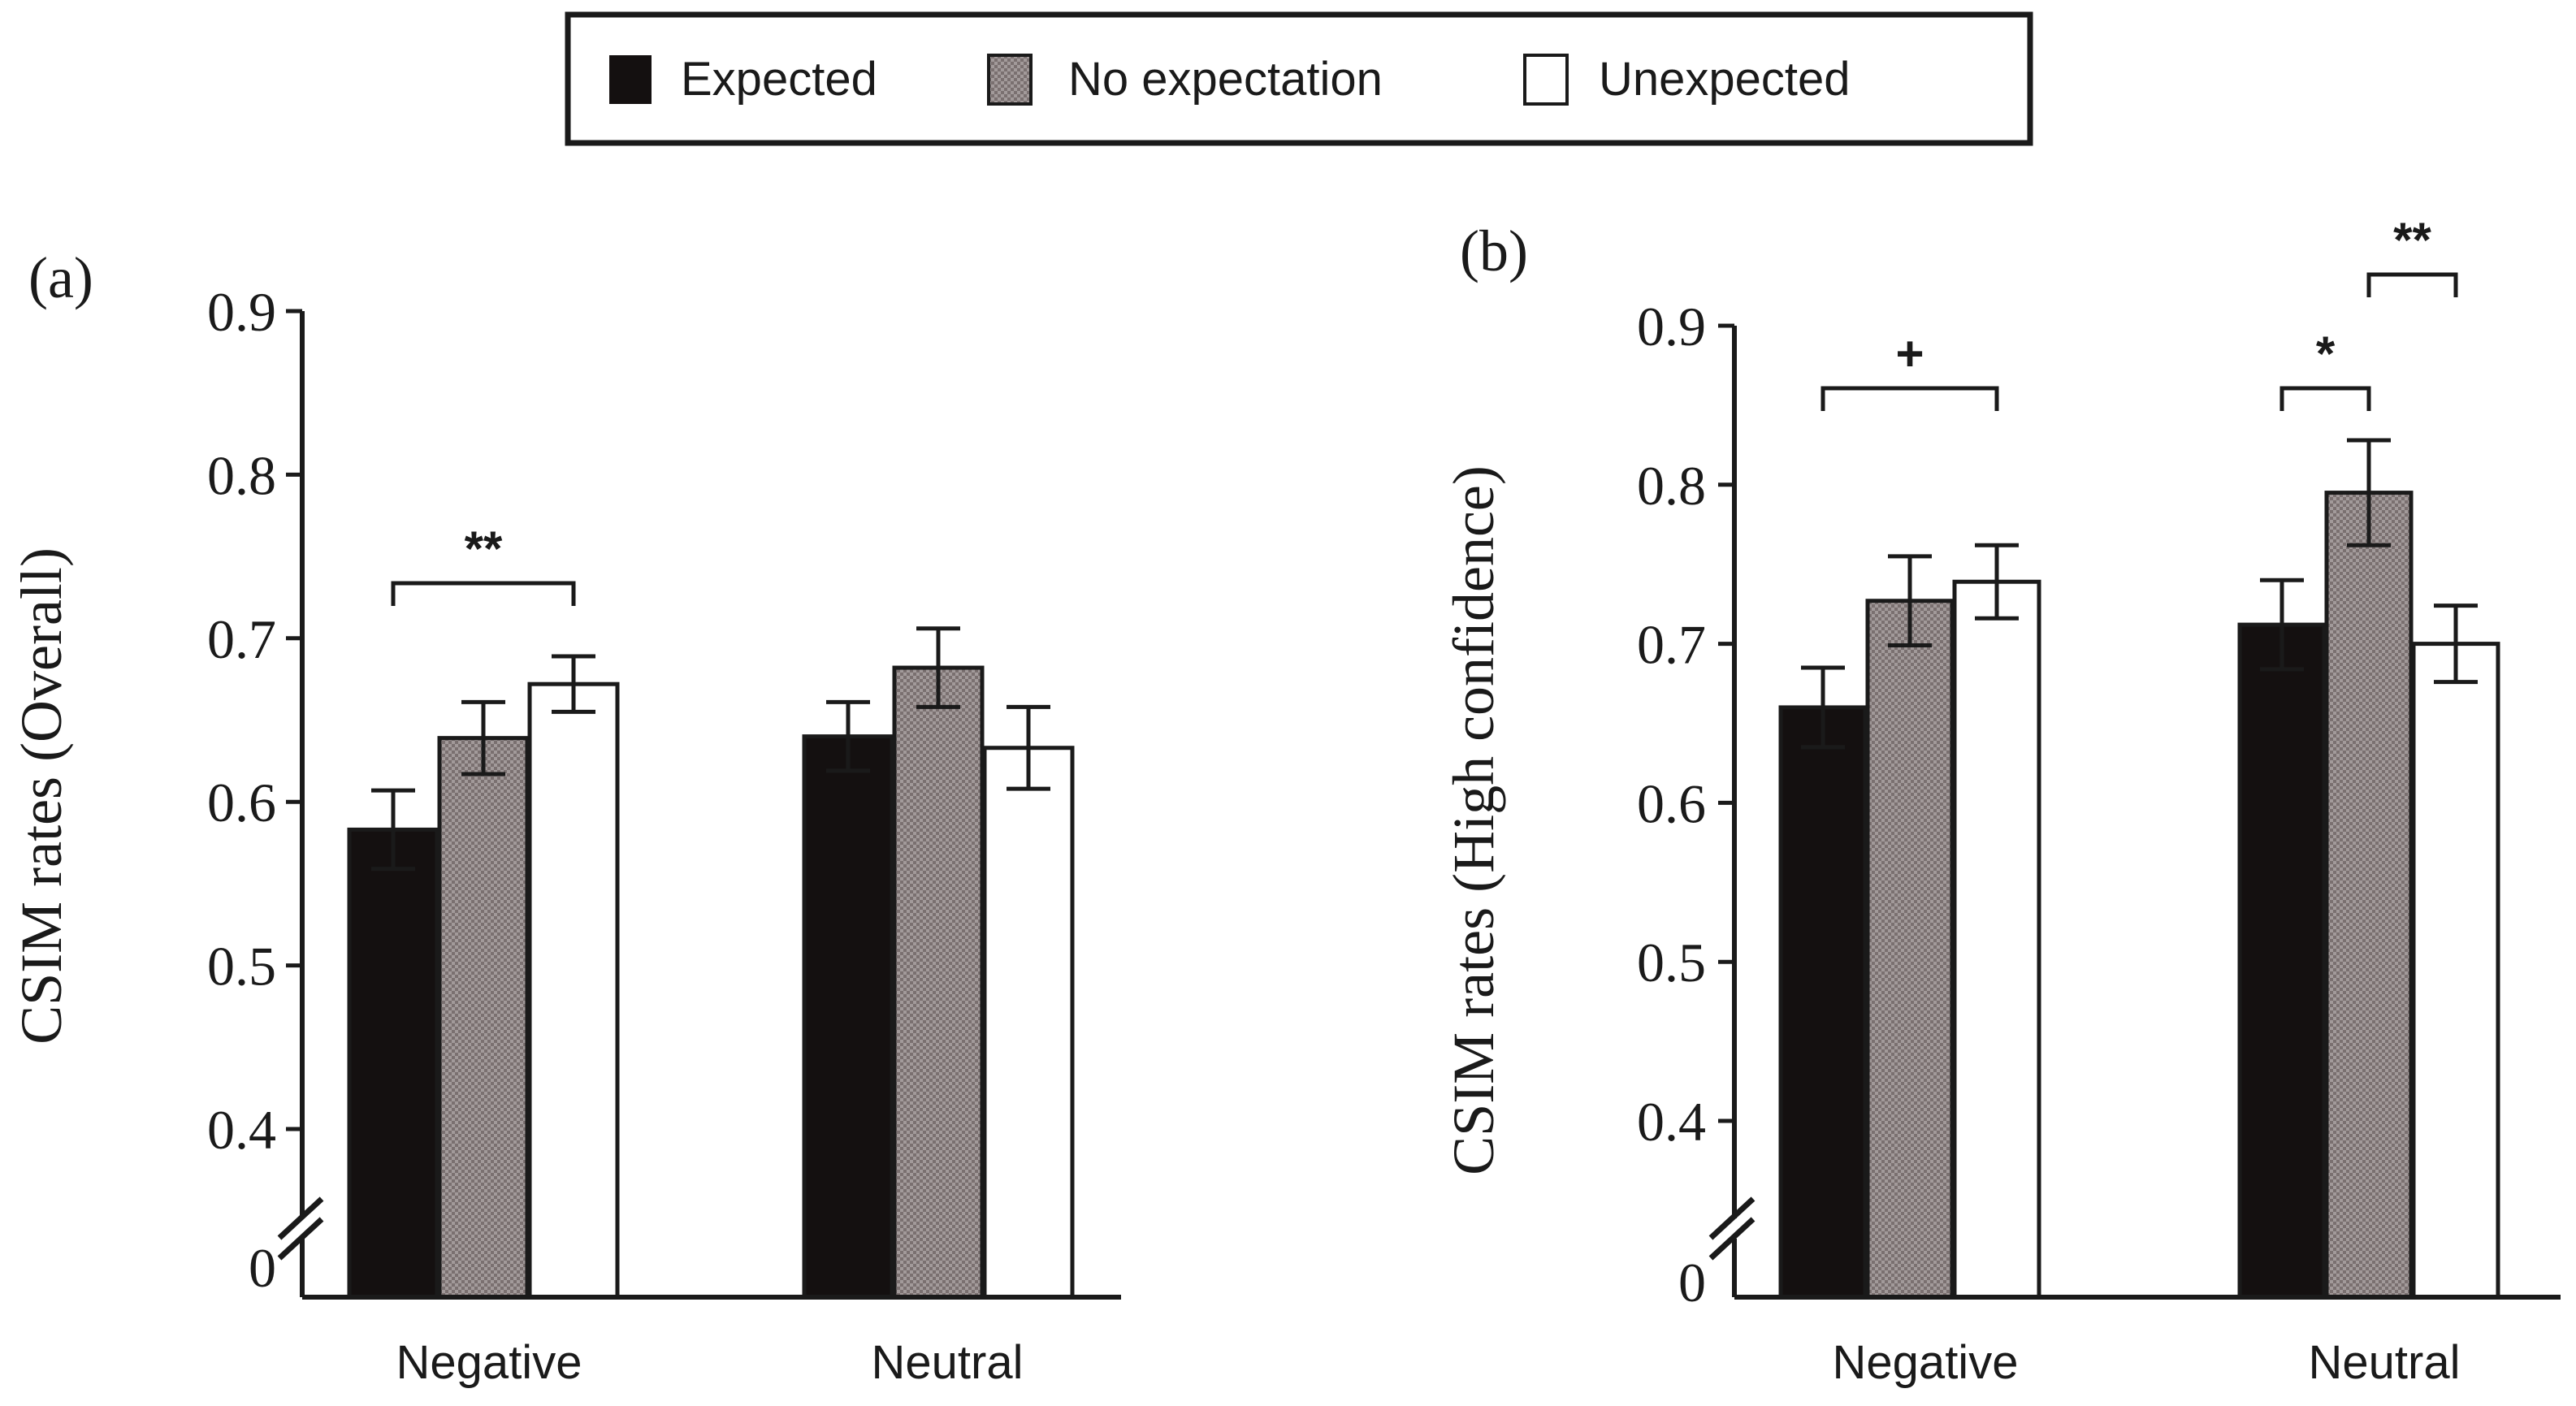 This screenshot has width=2576, height=1406. Describe the element at coordinates (1725, 79) in the screenshot. I see `legend-label-unexpected: Unexpected` at that location.